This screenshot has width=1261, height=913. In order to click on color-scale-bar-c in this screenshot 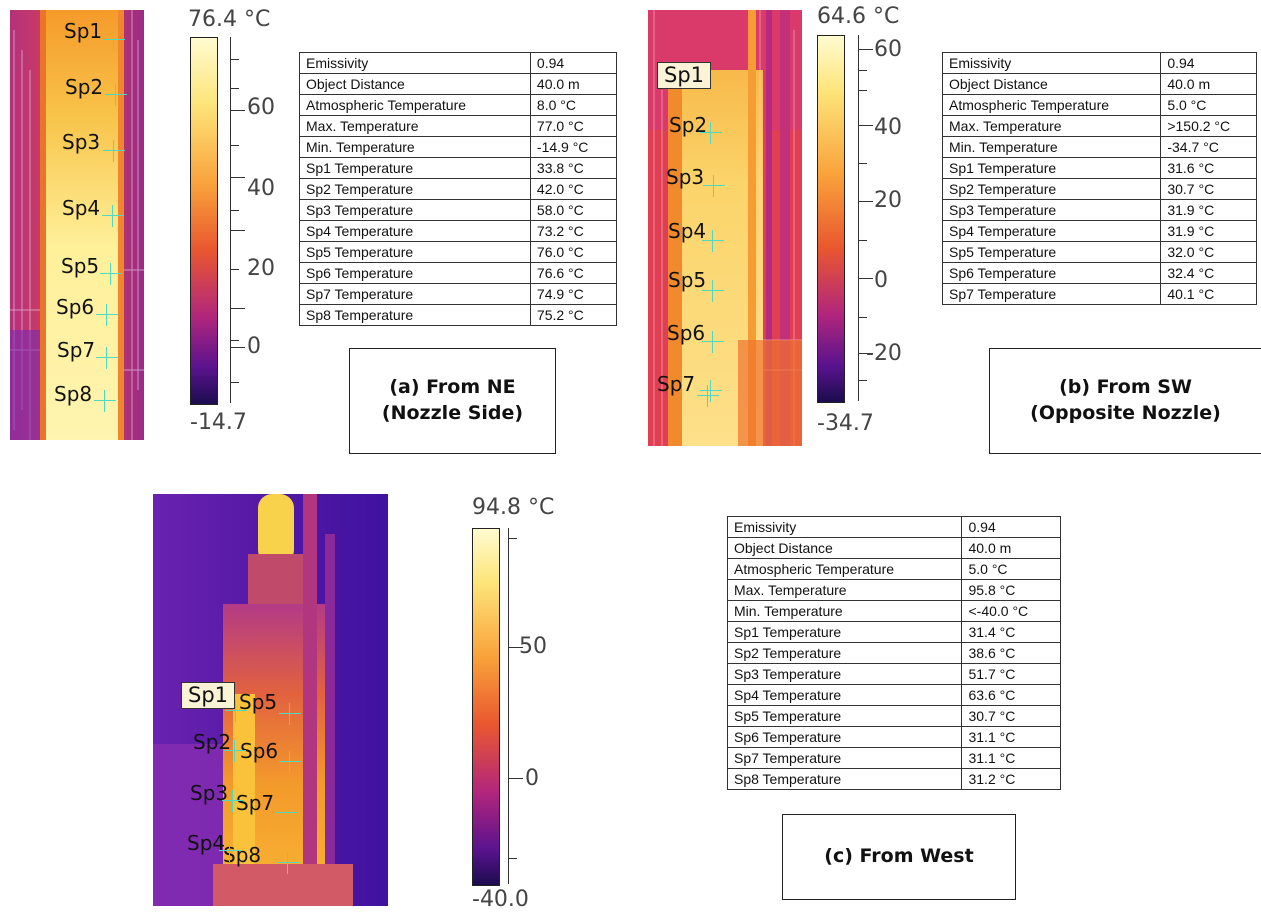, I will do `click(486, 707)`.